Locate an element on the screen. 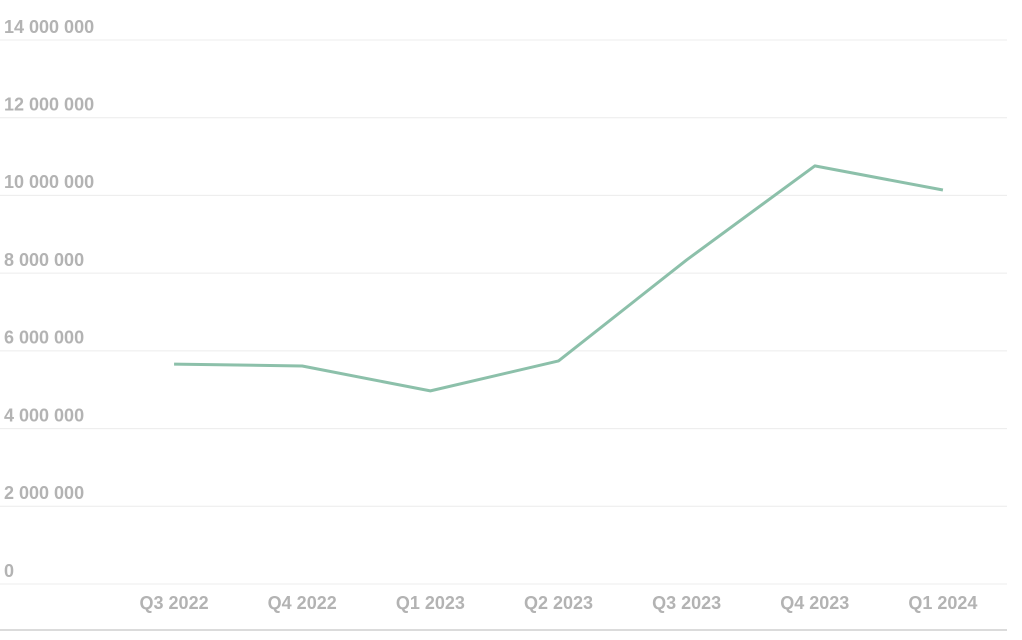 The width and height of the screenshot is (1022, 640). x-tick-label: Q1 2024 is located at coordinates (942, 603).